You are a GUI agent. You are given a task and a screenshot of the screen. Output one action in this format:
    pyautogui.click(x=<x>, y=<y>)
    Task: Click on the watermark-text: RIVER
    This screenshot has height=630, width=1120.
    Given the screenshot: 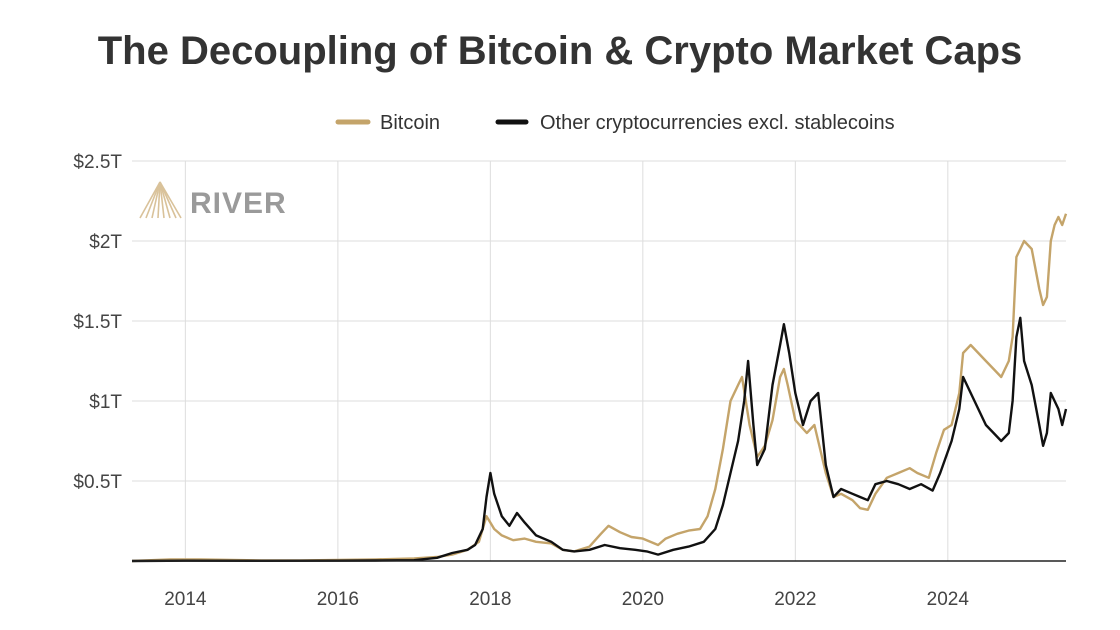 What is the action you would take?
    pyautogui.click(x=238, y=203)
    